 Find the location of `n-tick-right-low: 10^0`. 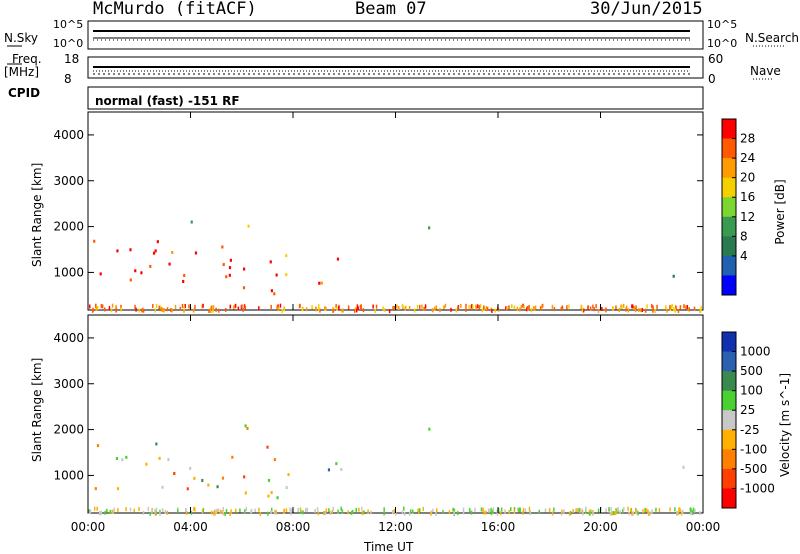

n-tick-right-low: 10^0 is located at coordinates (722, 43).